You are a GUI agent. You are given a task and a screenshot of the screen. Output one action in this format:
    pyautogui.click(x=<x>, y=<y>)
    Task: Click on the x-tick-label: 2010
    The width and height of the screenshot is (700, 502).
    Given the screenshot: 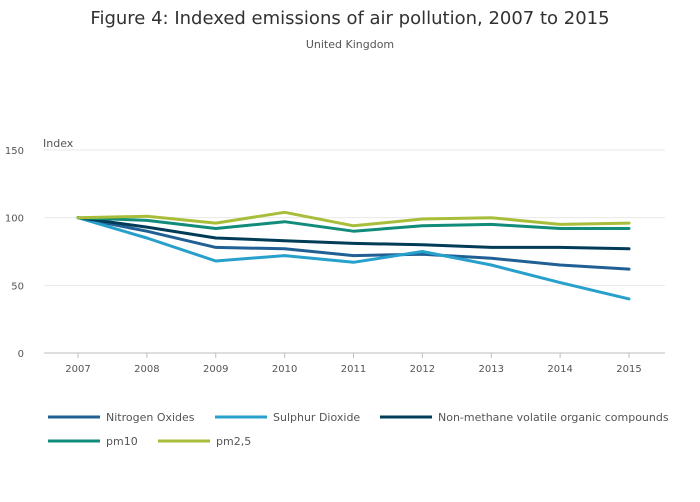 What is the action you would take?
    pyautogui.click(x=284, y=369)
    